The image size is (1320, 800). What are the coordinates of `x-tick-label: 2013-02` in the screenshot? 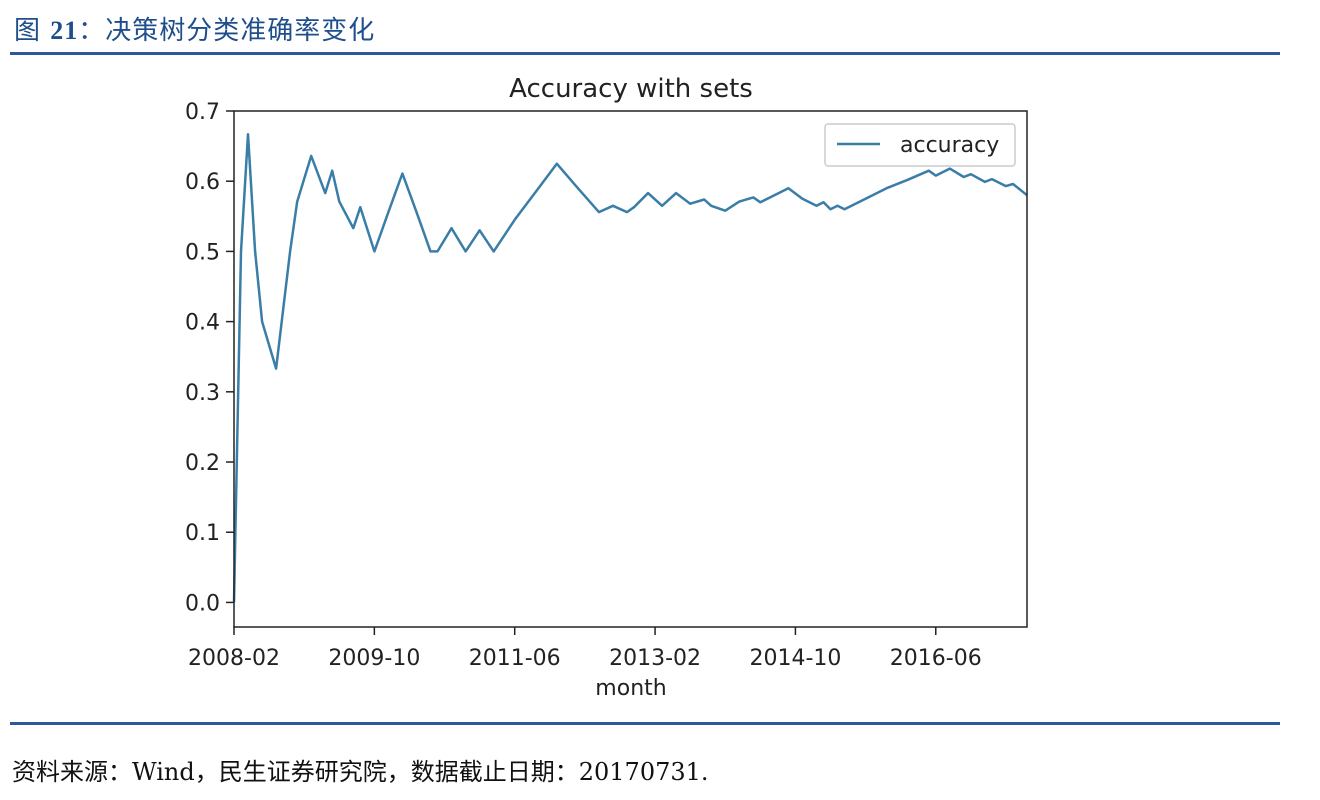 It's located at (655, 658).